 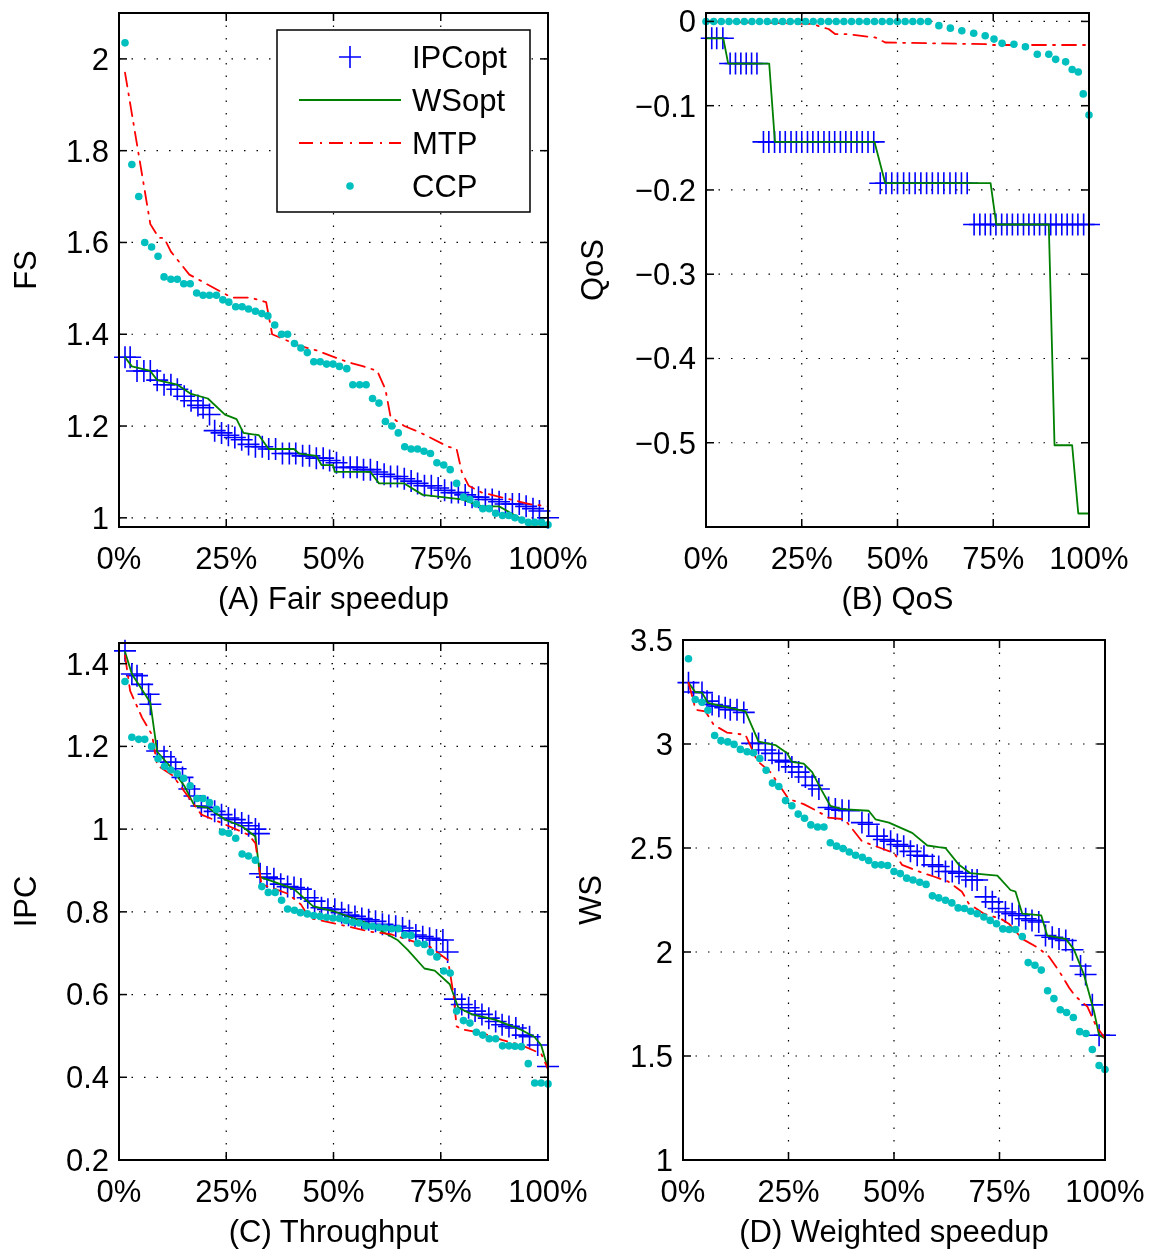 I want to click on y-tick-label: 0.8, so click(x=87, y=912).